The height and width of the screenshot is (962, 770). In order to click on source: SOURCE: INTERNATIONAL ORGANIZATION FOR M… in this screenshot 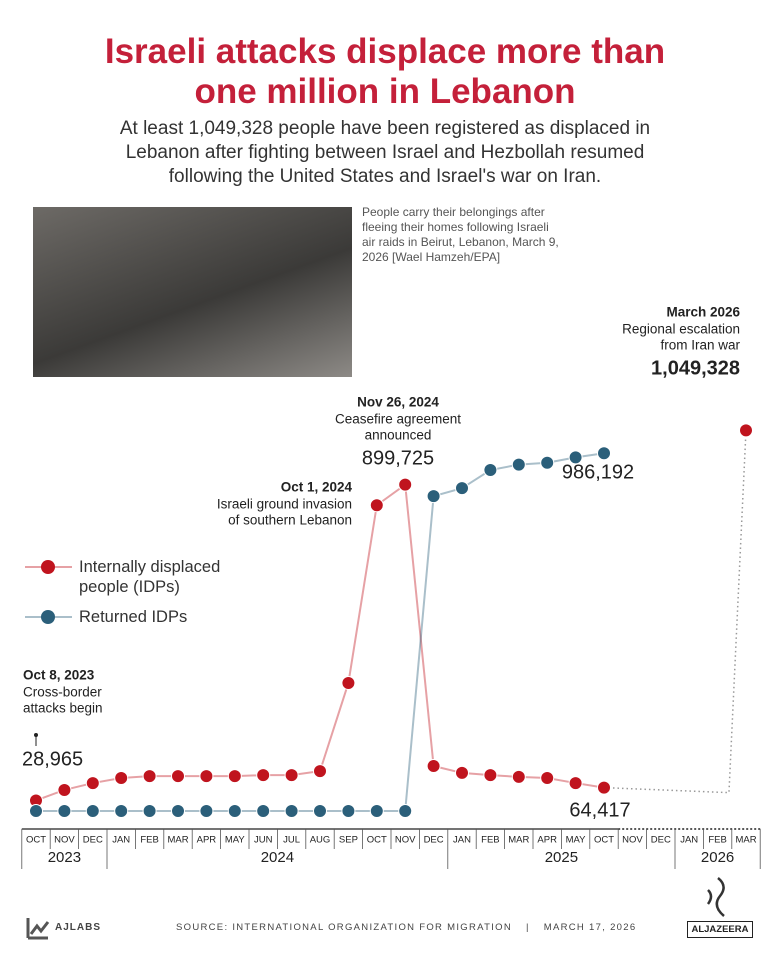, I will do `click(413, 927)`.